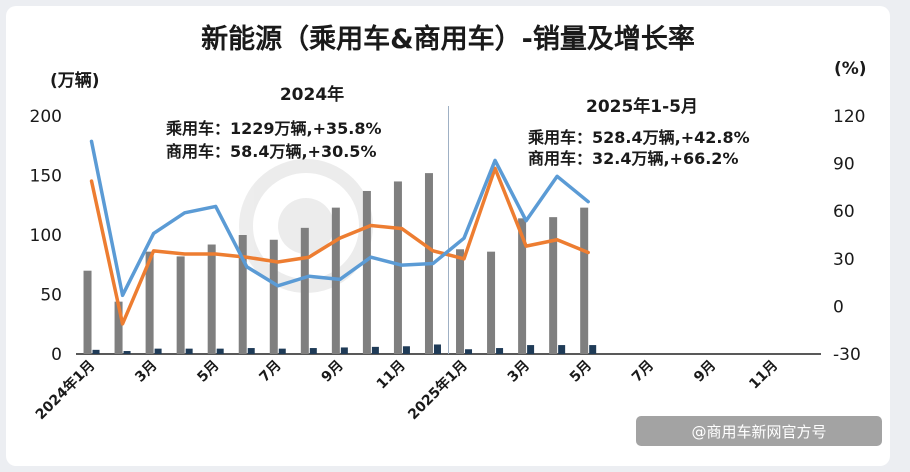 The width and height of the screenshot is (910, 472). I want to click on left-tick-label: 150, so click(46, 177).